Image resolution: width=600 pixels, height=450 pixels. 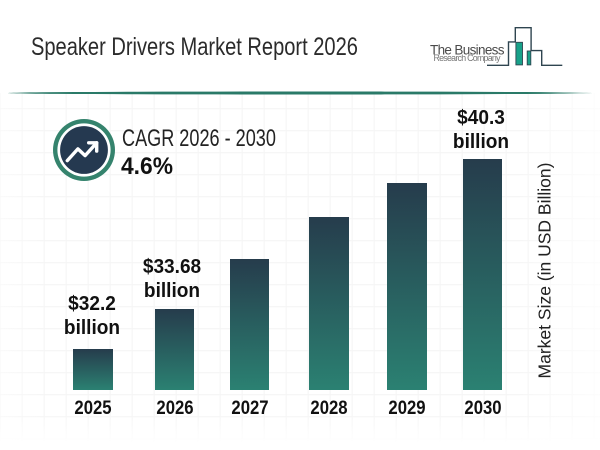 What do you see at coordinates (467, 50) in the screenshot?
I see `svg-text: The Business` at bounding box center [467, 50].